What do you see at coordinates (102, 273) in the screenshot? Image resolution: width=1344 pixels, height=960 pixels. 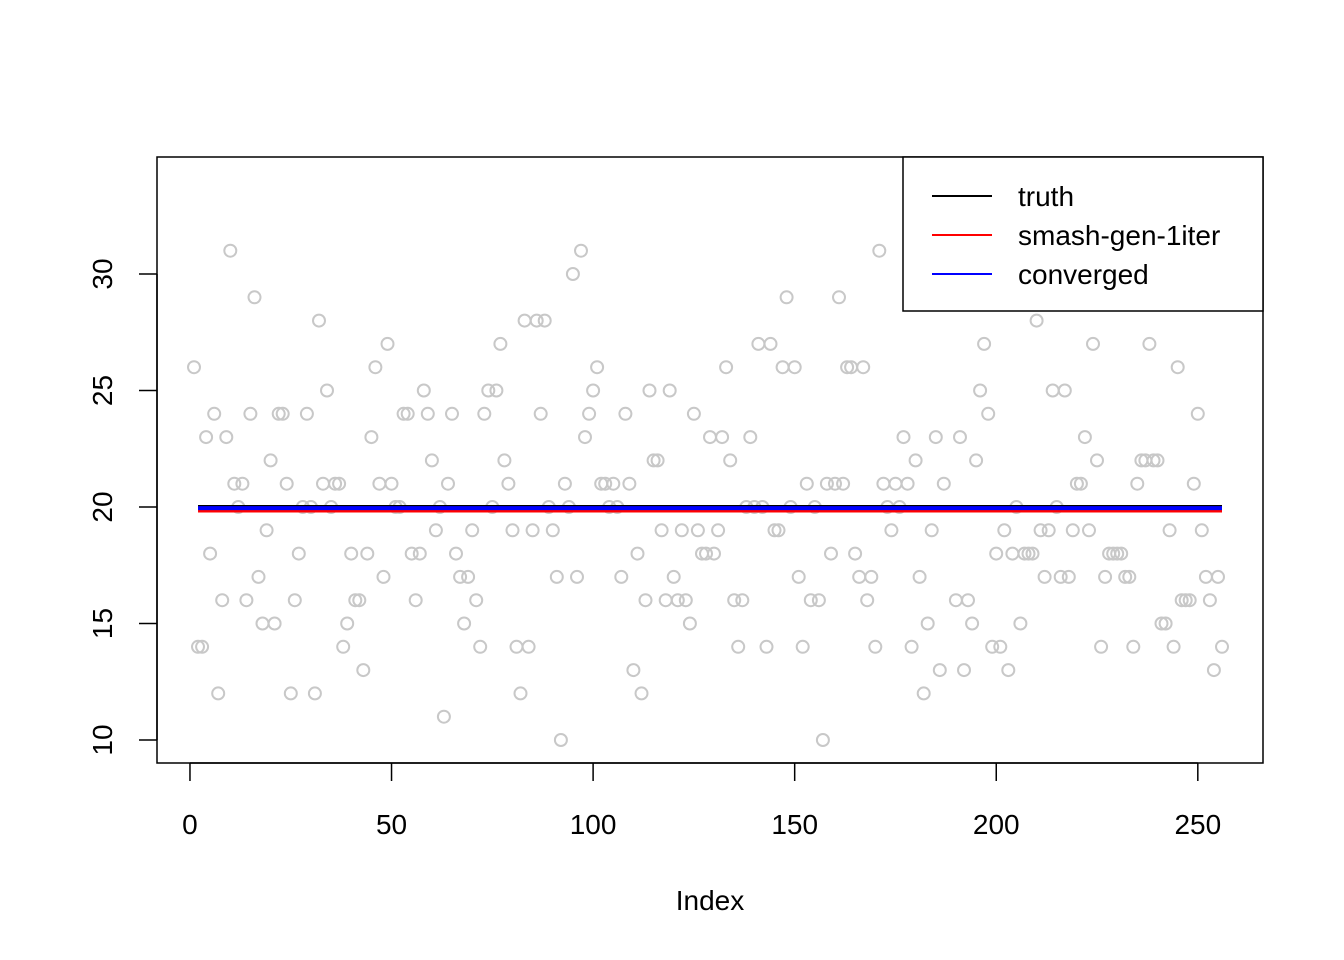 I see `y-tick-label: 30` at bounding box center [102, 273].